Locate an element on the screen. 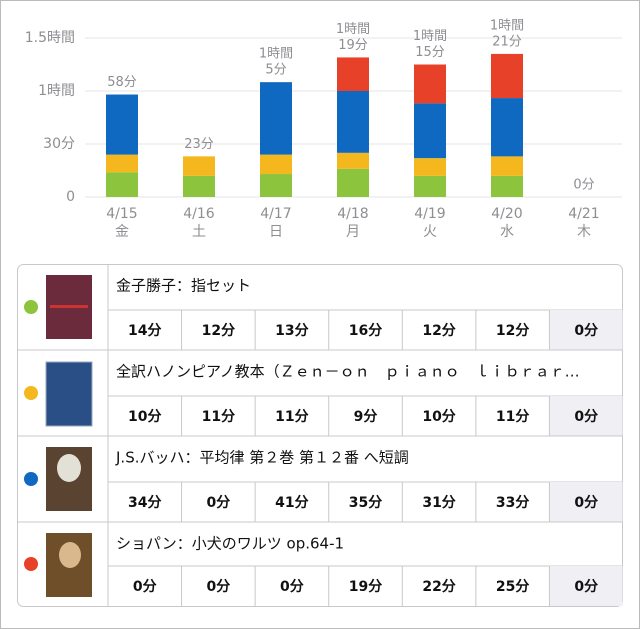  total-label: 5分 is located at coordinates (275, 70).